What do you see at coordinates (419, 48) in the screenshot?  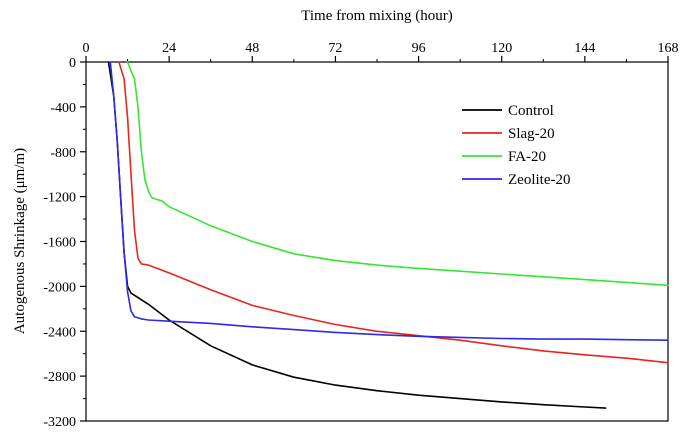 I see `x-tick-label: 96` at bounding box center [419, 48].